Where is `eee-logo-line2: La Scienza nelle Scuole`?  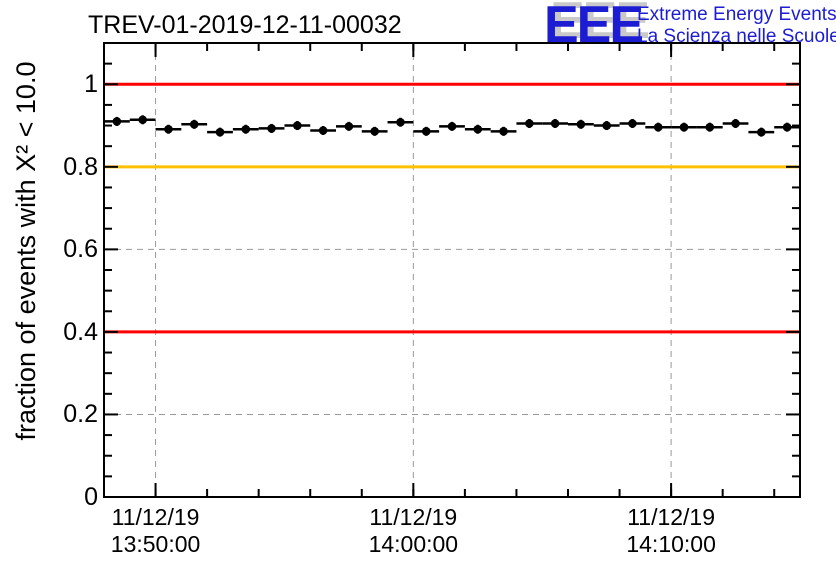 eee-logo-line2: La Scienza nelle Scuole is located at coordinates (736, 36).